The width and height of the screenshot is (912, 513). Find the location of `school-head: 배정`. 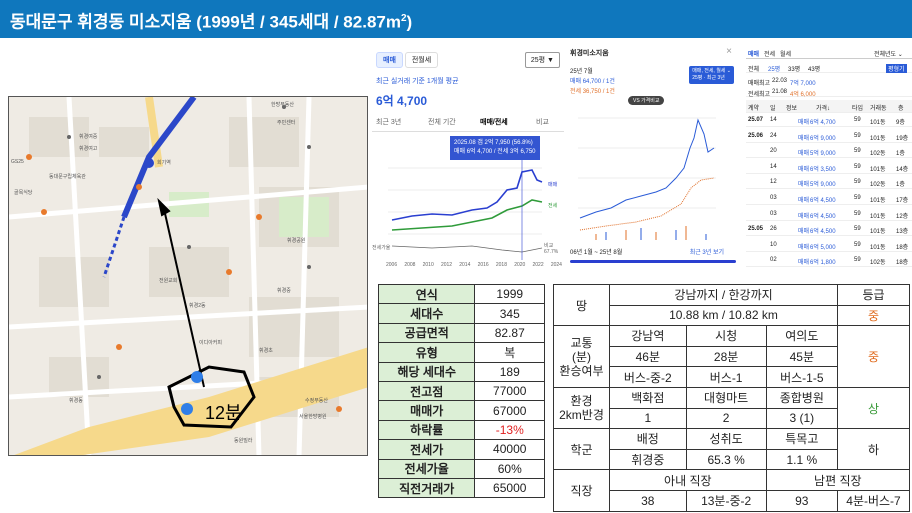

school-head: 배정 is located at coordinates (648, 439).